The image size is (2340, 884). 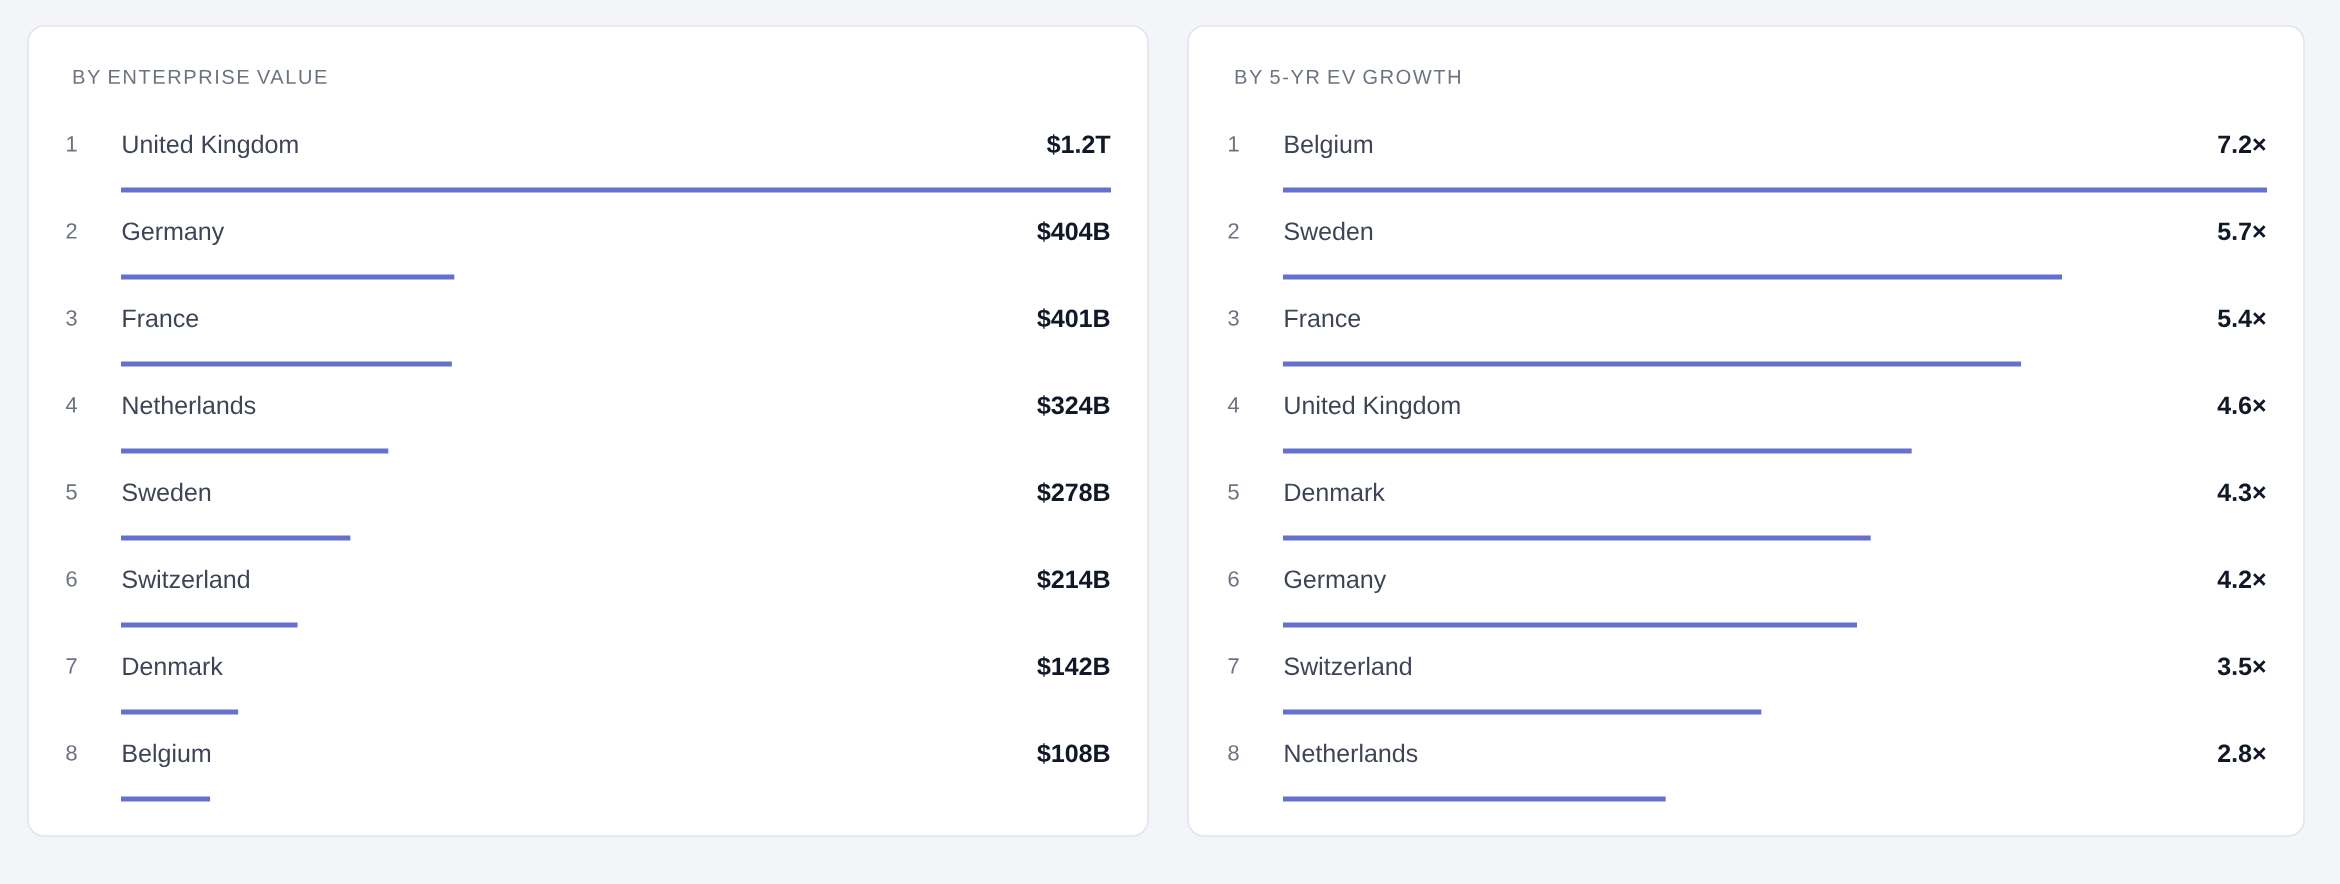 What do you see at coordinates (2242, 753) in the screenshot?
I see `data-label: 2.8×` at bounding box center [2242, 753].